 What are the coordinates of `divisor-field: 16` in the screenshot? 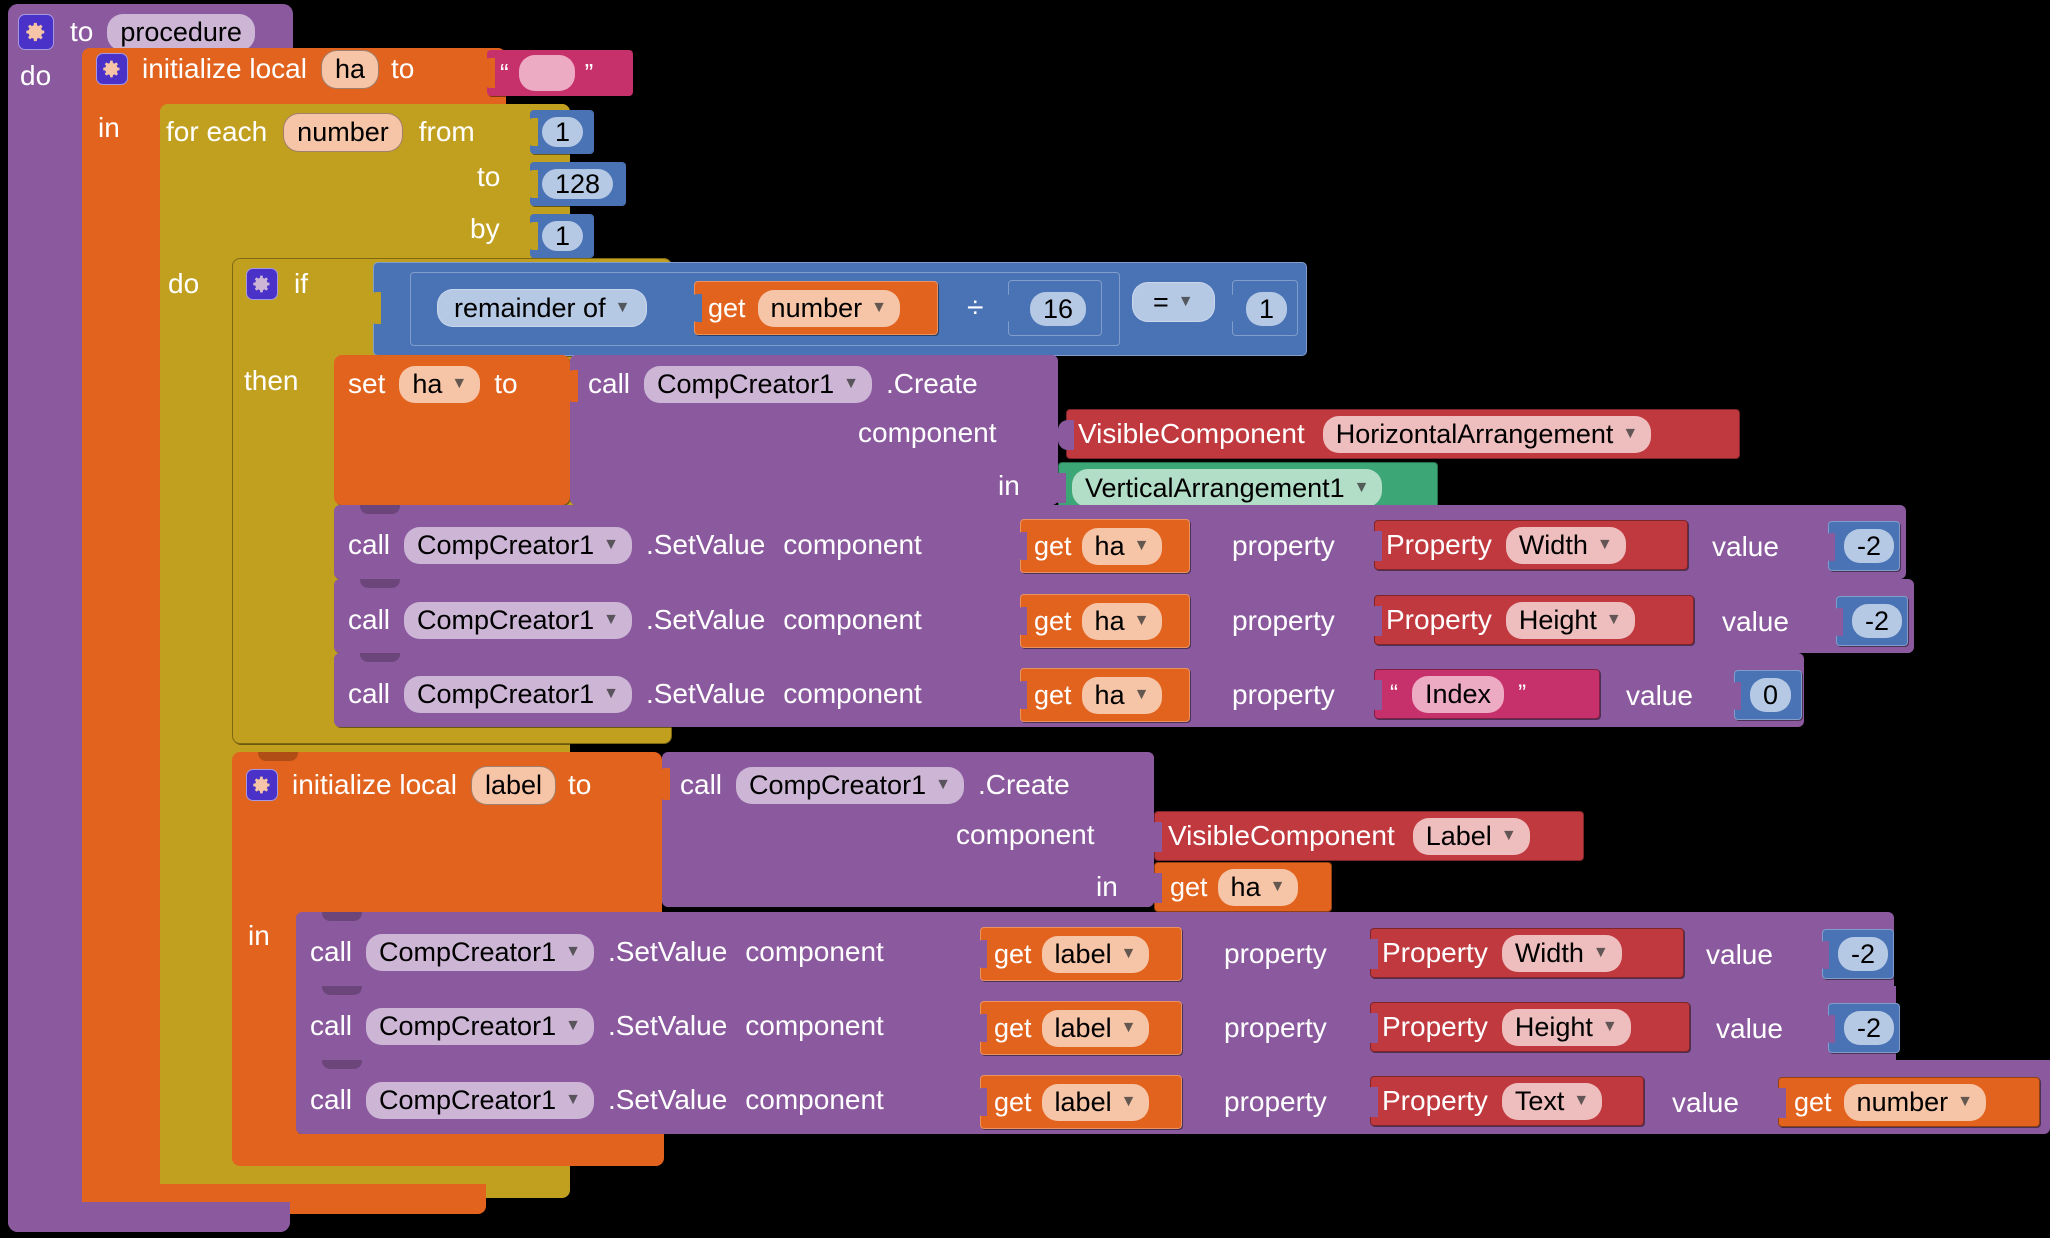 It's located at (1058, 309).